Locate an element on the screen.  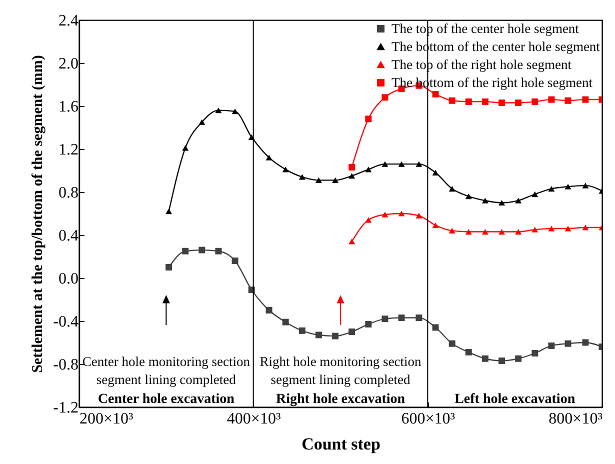
x-tick-label: 200×10³ is located at coordinates (107, 419).